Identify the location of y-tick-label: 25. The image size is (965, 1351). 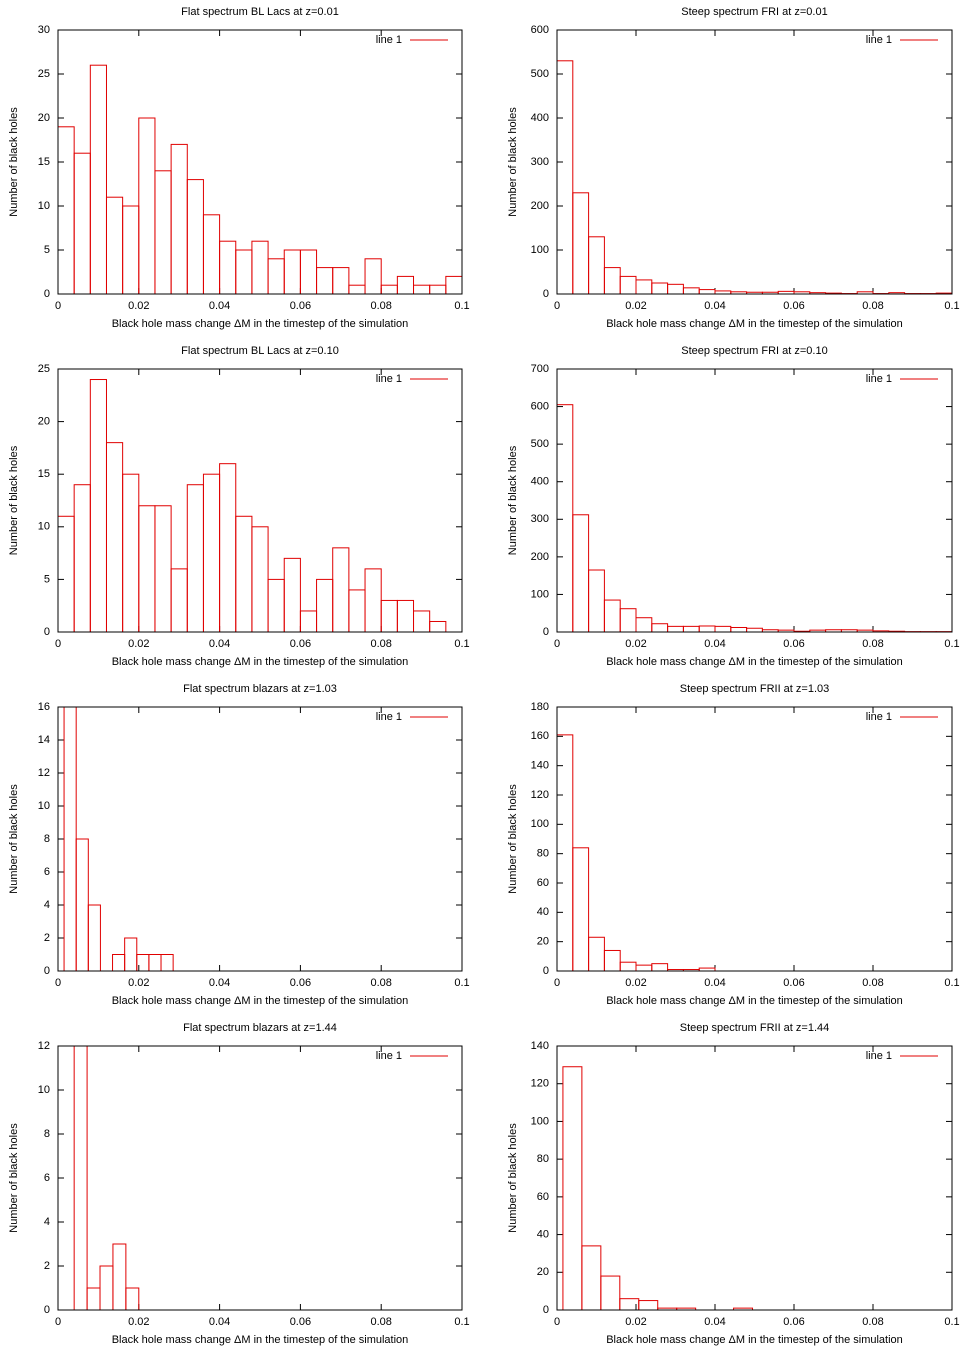
(44, 369).